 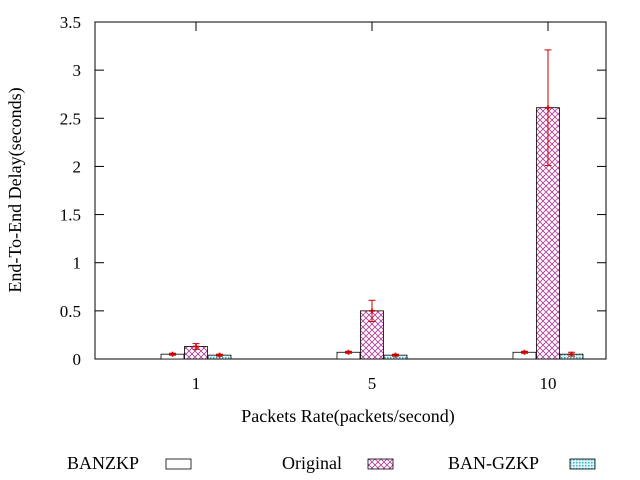 What do you see at coordinates (70, 311) in the screenshot?
I see `y-tick-label: 0.5` at bounding box center [70, 311].